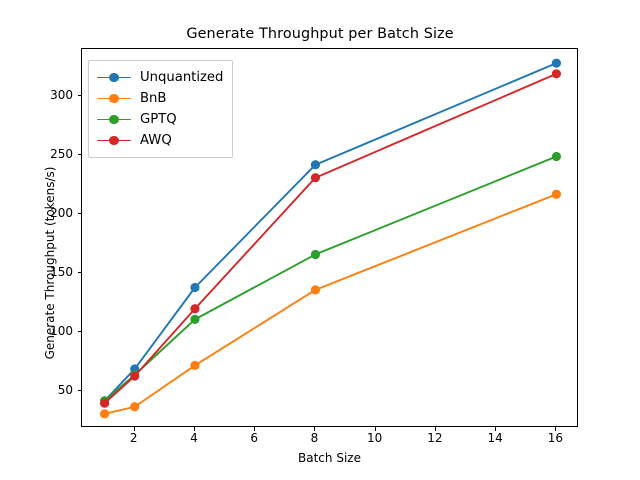 The image size is (640, 480). Describe the element at coordinates (133, 438) in the screenshot. I see `x-tick-label: 2` at that location.